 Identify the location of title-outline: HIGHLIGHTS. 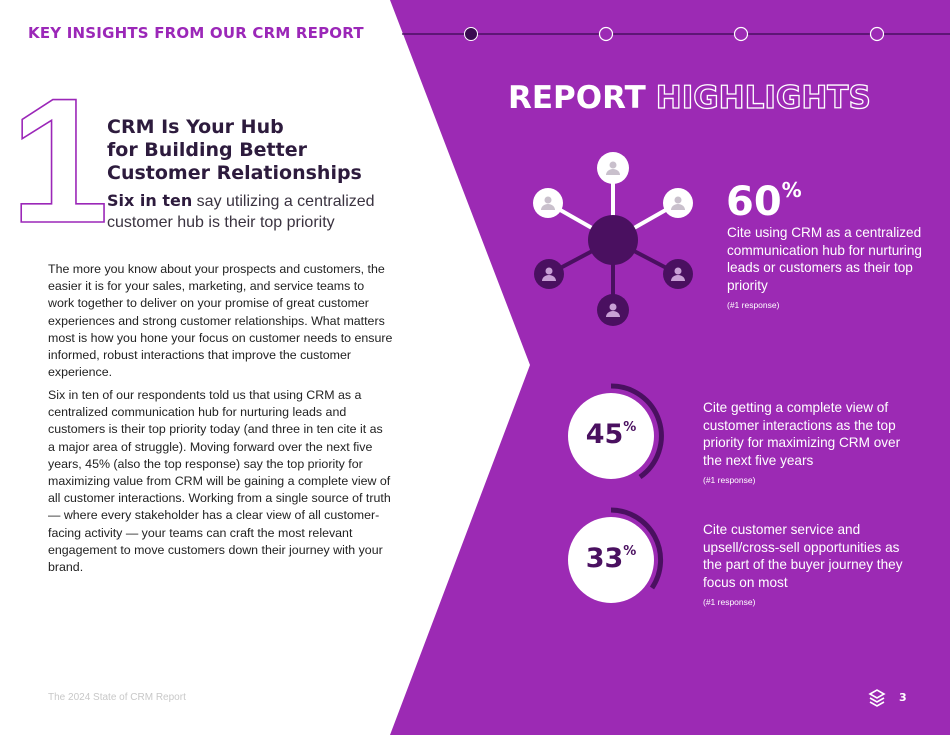
(763, 98).